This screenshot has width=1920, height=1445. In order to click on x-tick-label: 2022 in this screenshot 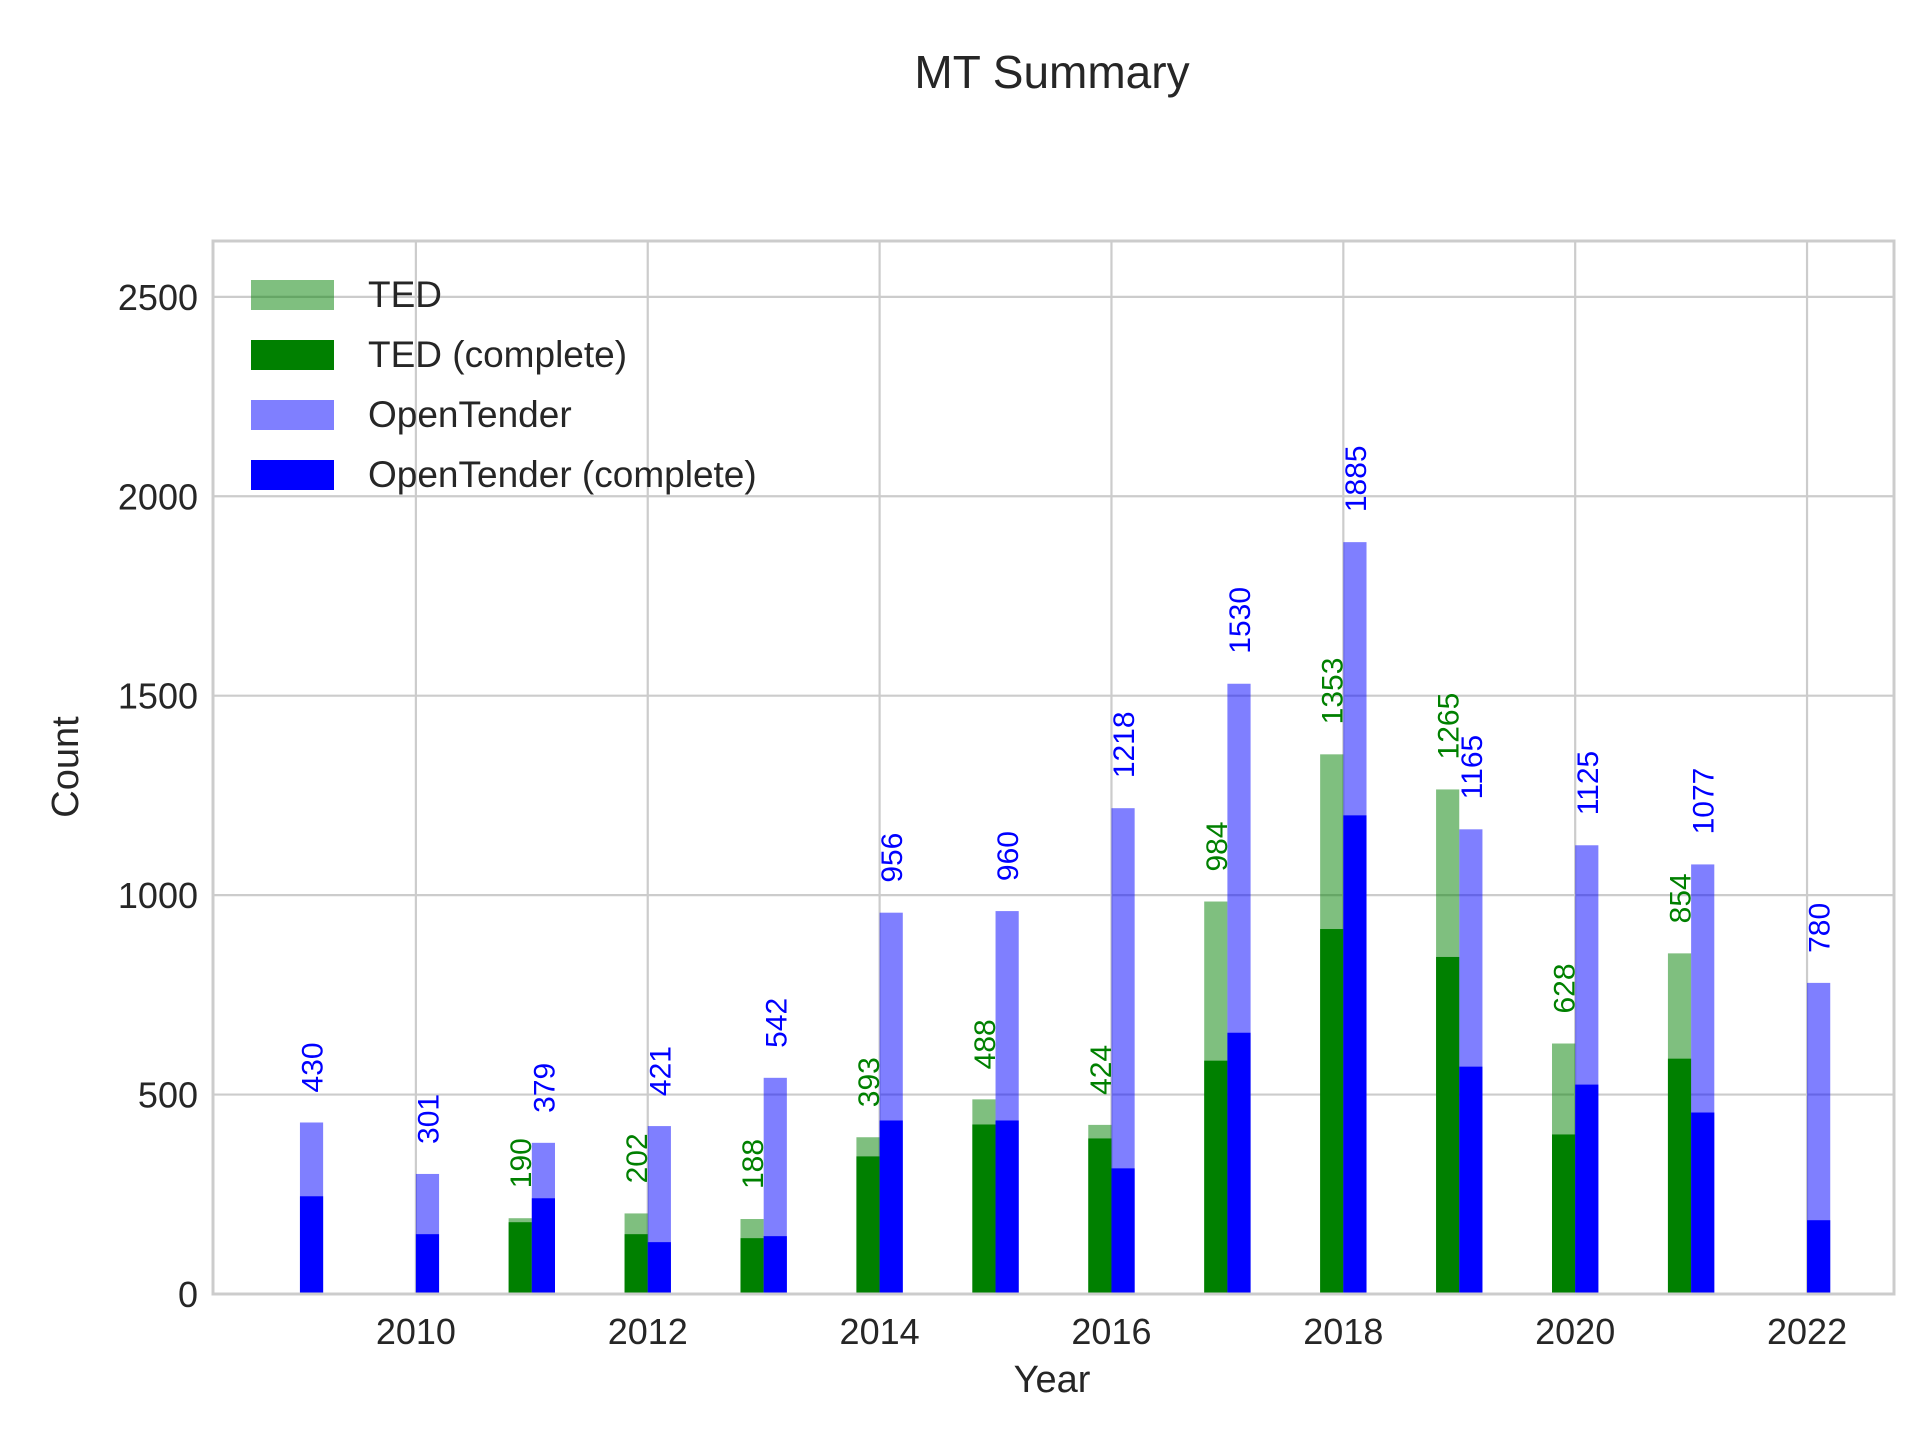, I will do `click(1807, 1331)`.